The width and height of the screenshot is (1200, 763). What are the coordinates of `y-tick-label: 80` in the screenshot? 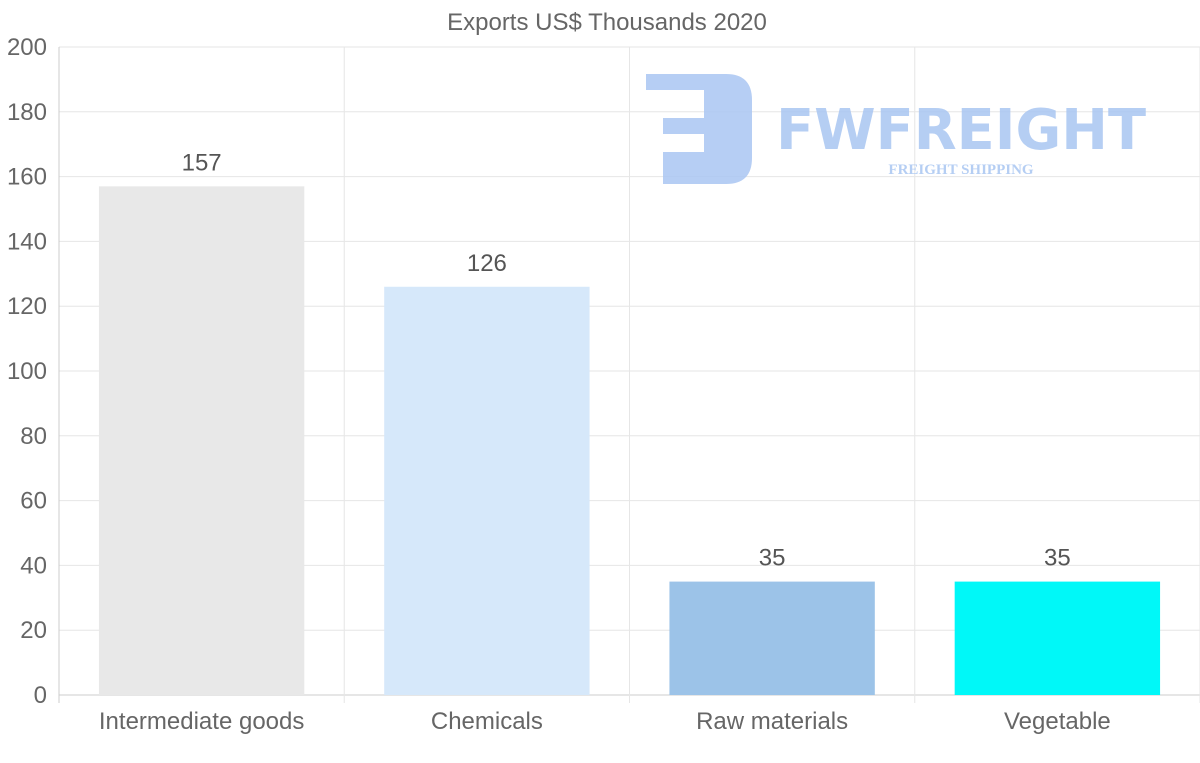 It's located at (33, 436).